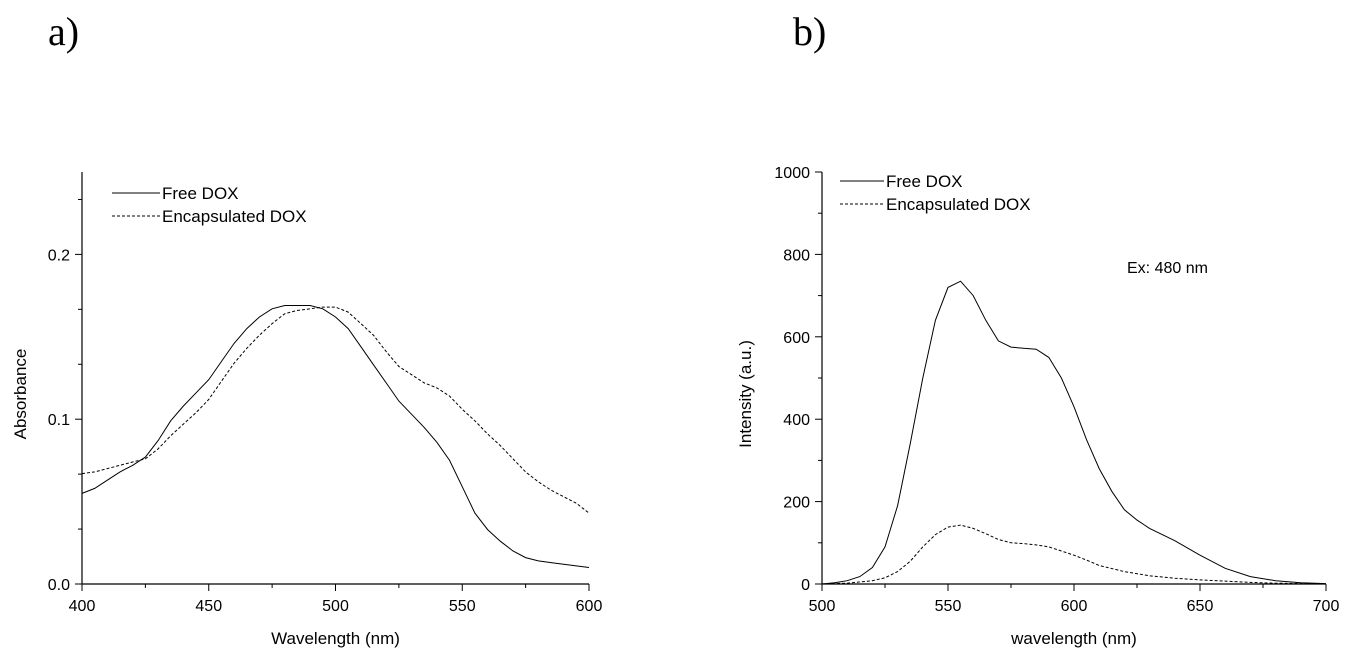  What do you see at coordinates (805, 585) in the screenshot?
I see `panel-b-y-tick-label: 0` at bounding box center [805, 585].